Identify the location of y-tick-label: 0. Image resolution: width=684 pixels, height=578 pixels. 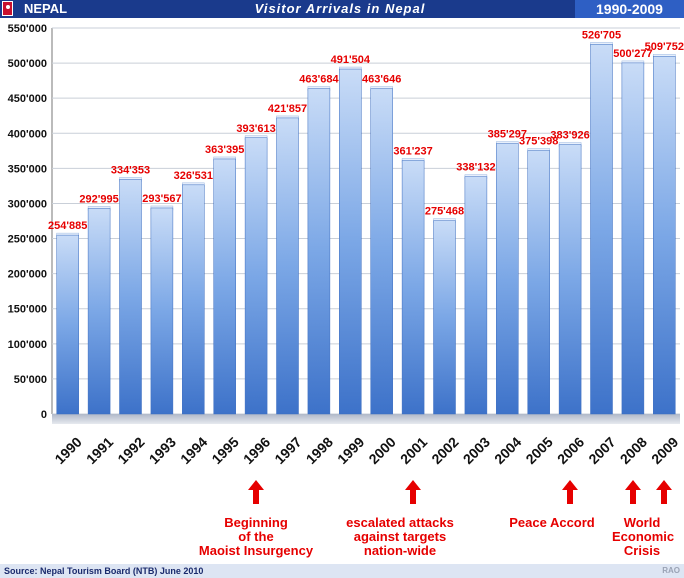
(44, 415).